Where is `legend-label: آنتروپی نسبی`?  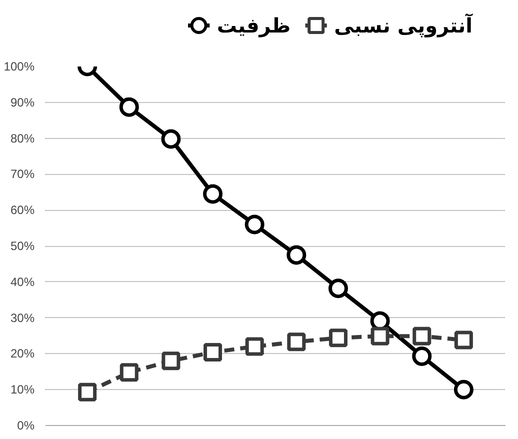
legend-label: آنتروپی نسبی is located at coordinates (404, 25).